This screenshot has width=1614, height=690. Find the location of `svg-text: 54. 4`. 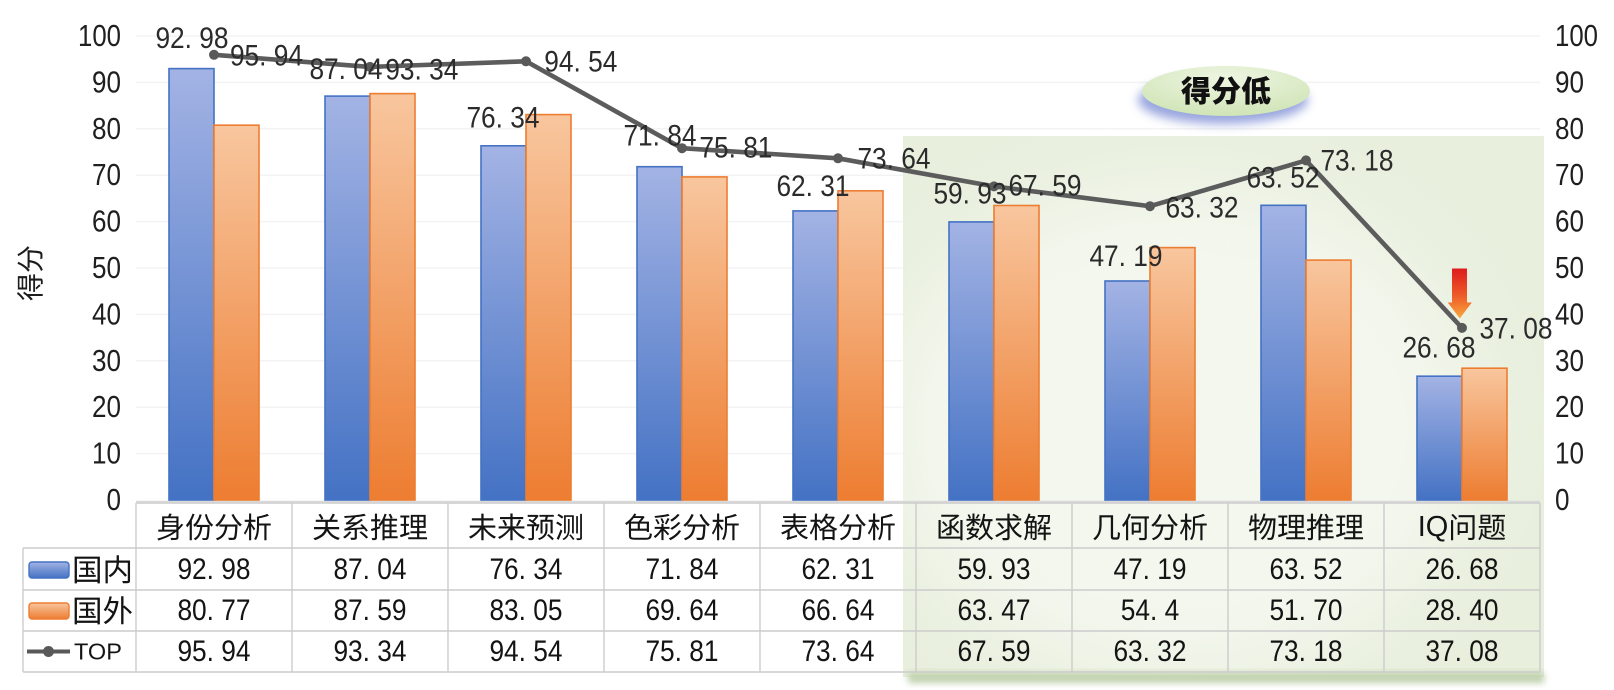

svg-text: 54. 4 is located at coordinates (1150, 610).